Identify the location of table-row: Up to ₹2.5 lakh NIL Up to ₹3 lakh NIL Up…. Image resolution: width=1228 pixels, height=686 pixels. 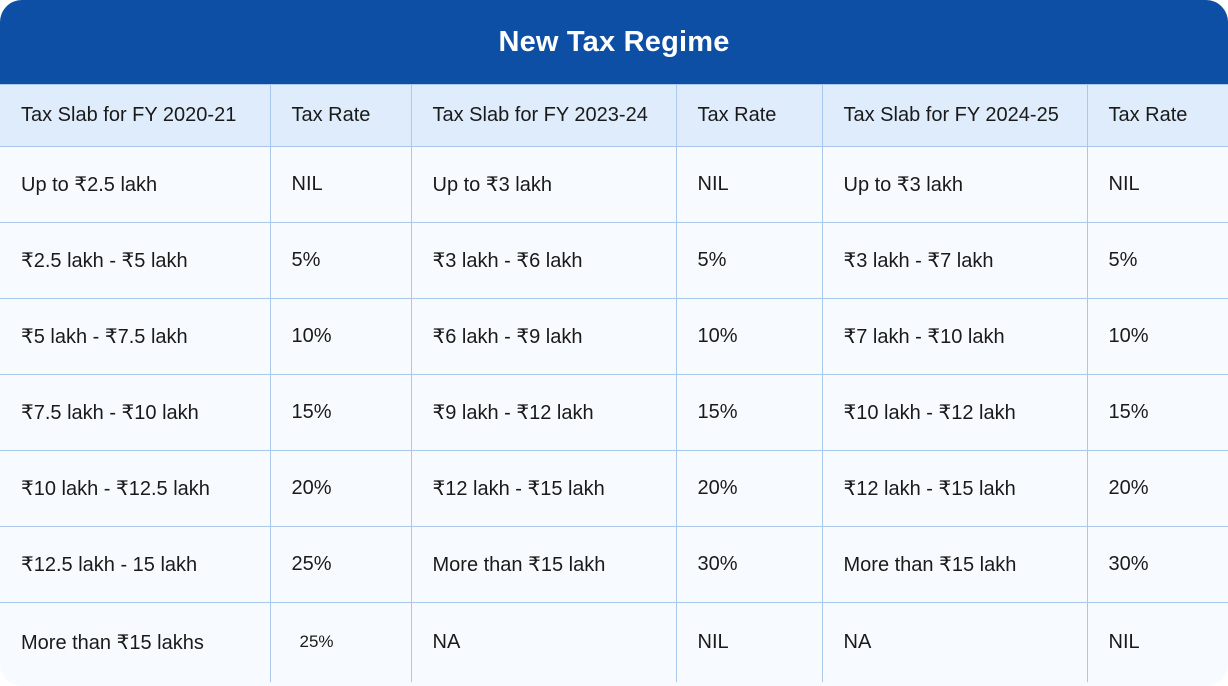
(614, 184).